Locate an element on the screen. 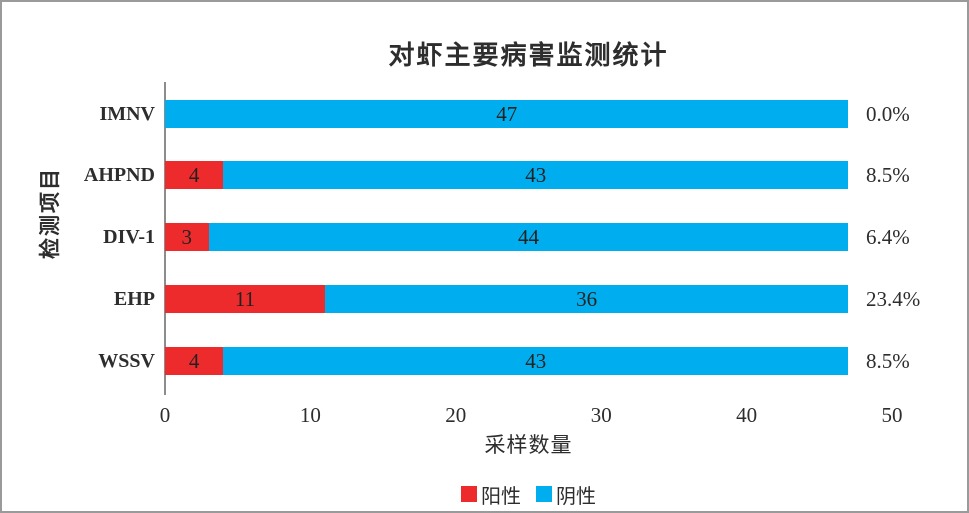  x-tick-label: 10 is located at coordinates (310, 415).